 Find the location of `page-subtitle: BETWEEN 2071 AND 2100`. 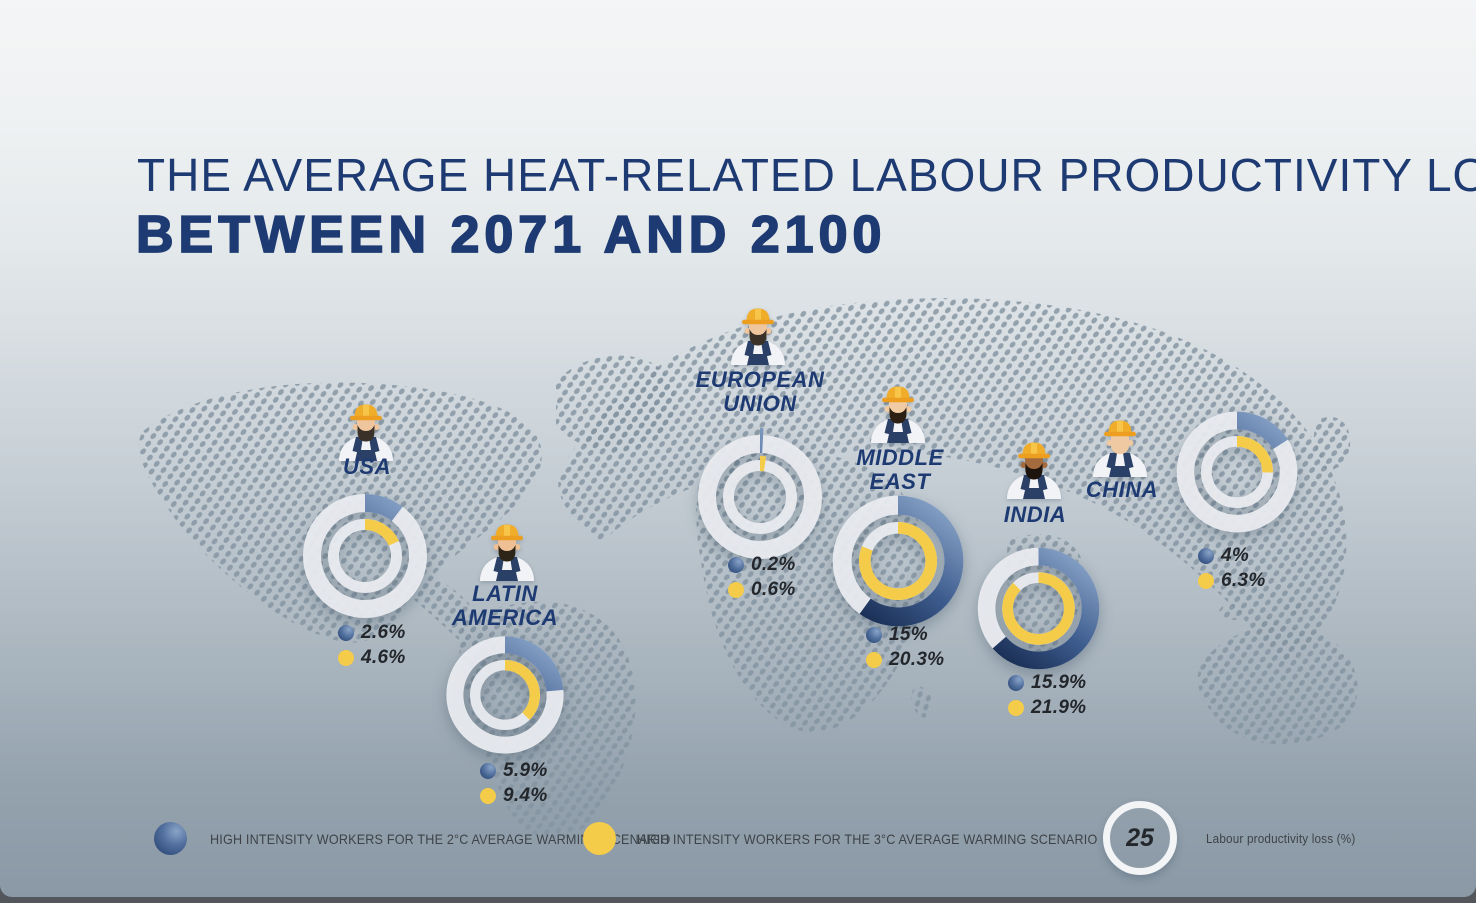

page-subtitle: BETWEEN 2071 AND 2100 is located at coordinates (511, 235).